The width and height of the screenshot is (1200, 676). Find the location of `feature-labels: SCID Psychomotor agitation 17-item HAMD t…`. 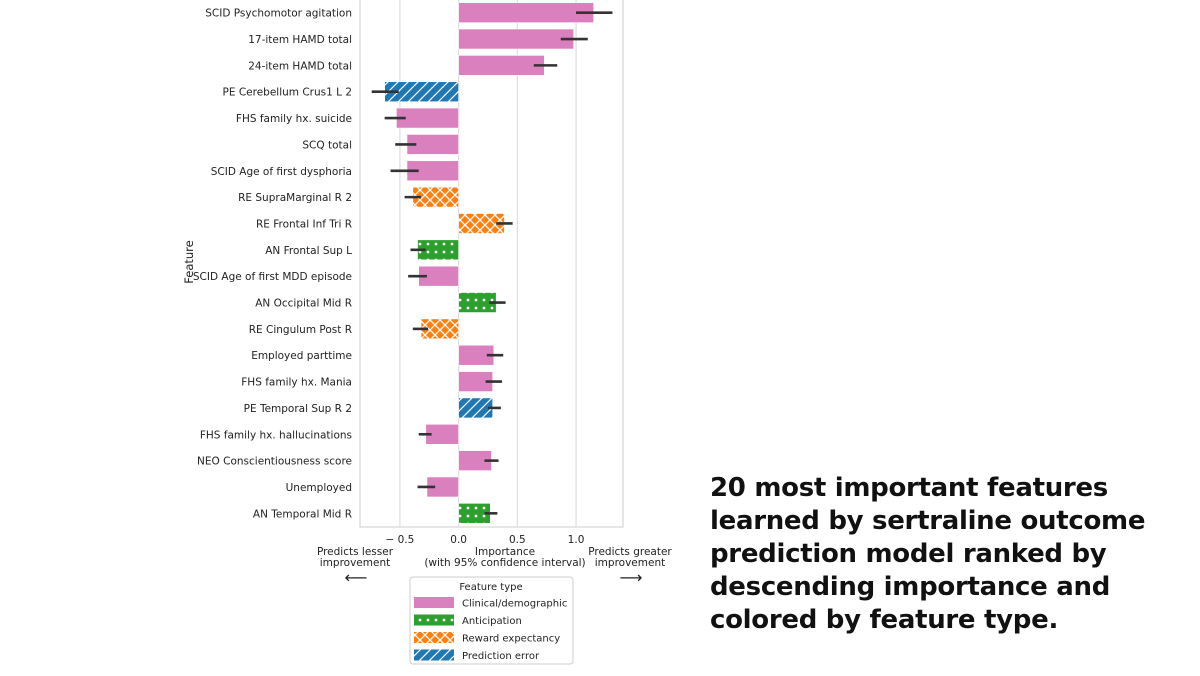

feature-labels: SCID Psychomotor agitation 17-item HAMD t… is located at coordinates (272, 264).